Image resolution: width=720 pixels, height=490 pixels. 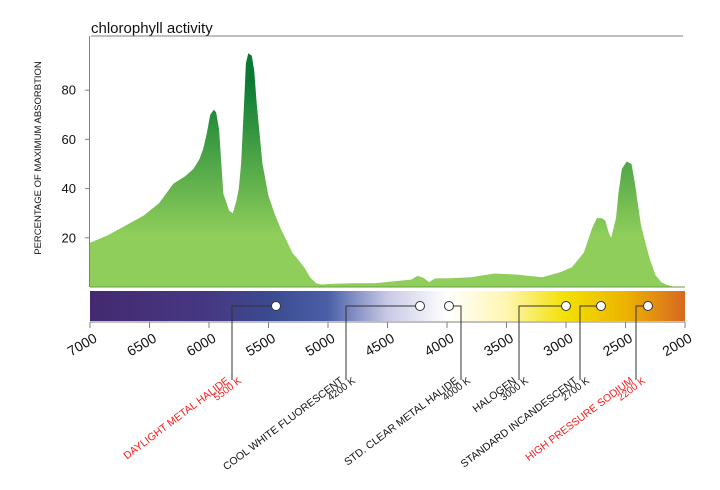 What do you see at coordinates (201, 345) in the screenshot?
I see `x-tick-label: 6000` at bounding box center [201, 345].